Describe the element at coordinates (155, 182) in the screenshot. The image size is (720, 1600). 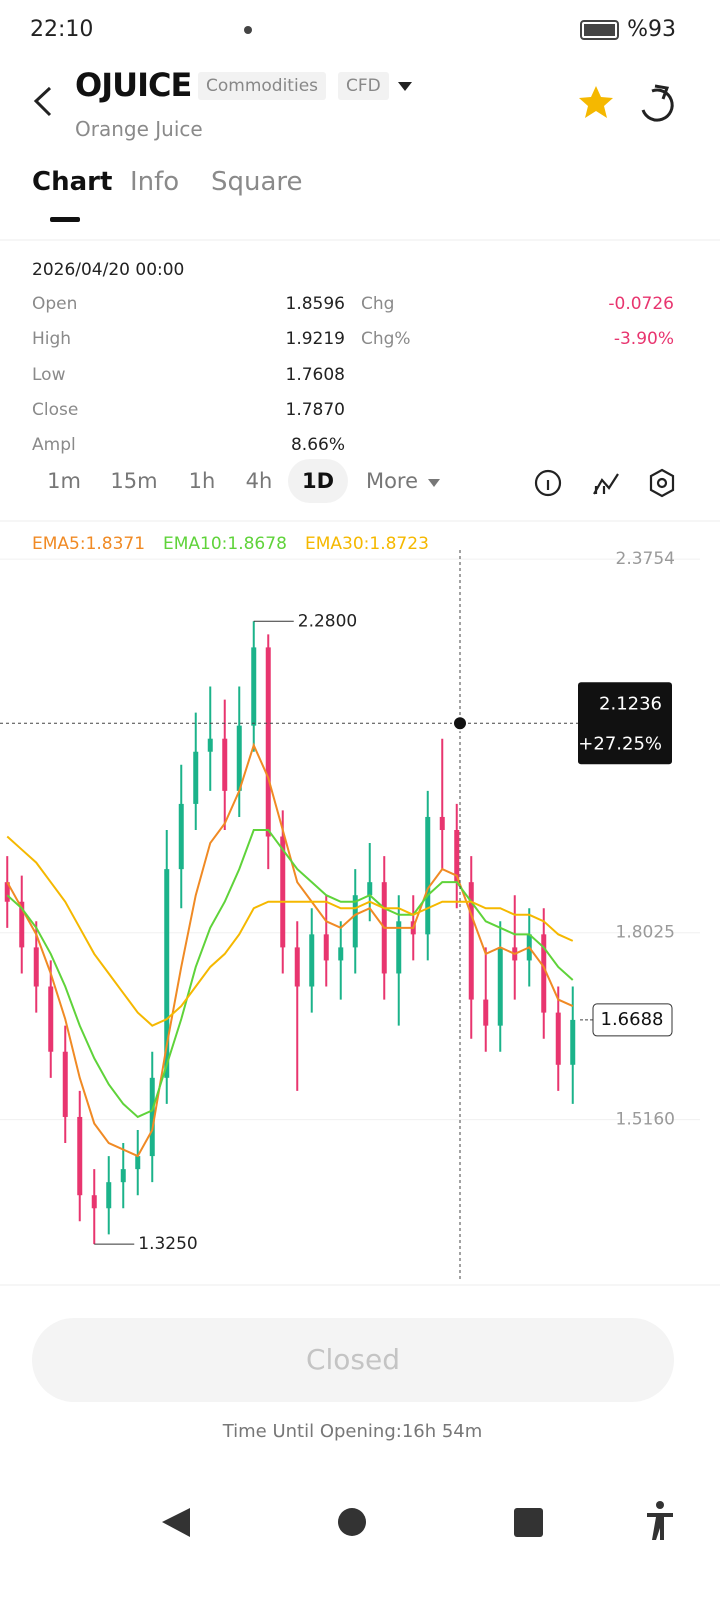
I see `tab: Info` at that location.